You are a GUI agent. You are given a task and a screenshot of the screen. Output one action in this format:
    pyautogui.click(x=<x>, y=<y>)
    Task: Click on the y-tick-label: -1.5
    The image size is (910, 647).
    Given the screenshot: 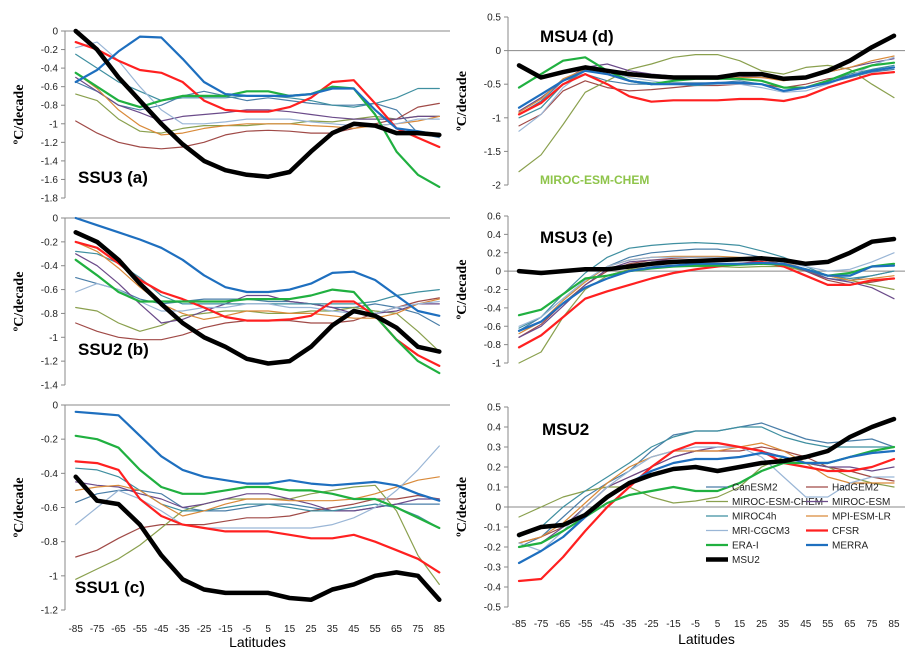 What is the action you would take?
    pyautogui.click(x=493, y=152)
    